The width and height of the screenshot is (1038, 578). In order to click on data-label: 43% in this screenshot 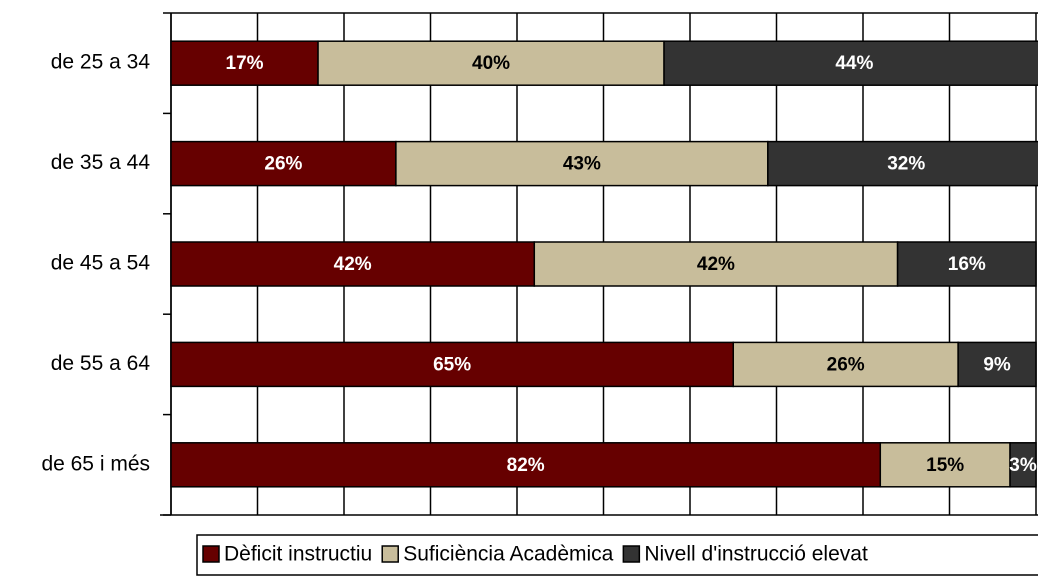, I will do `click(582, 164)`.